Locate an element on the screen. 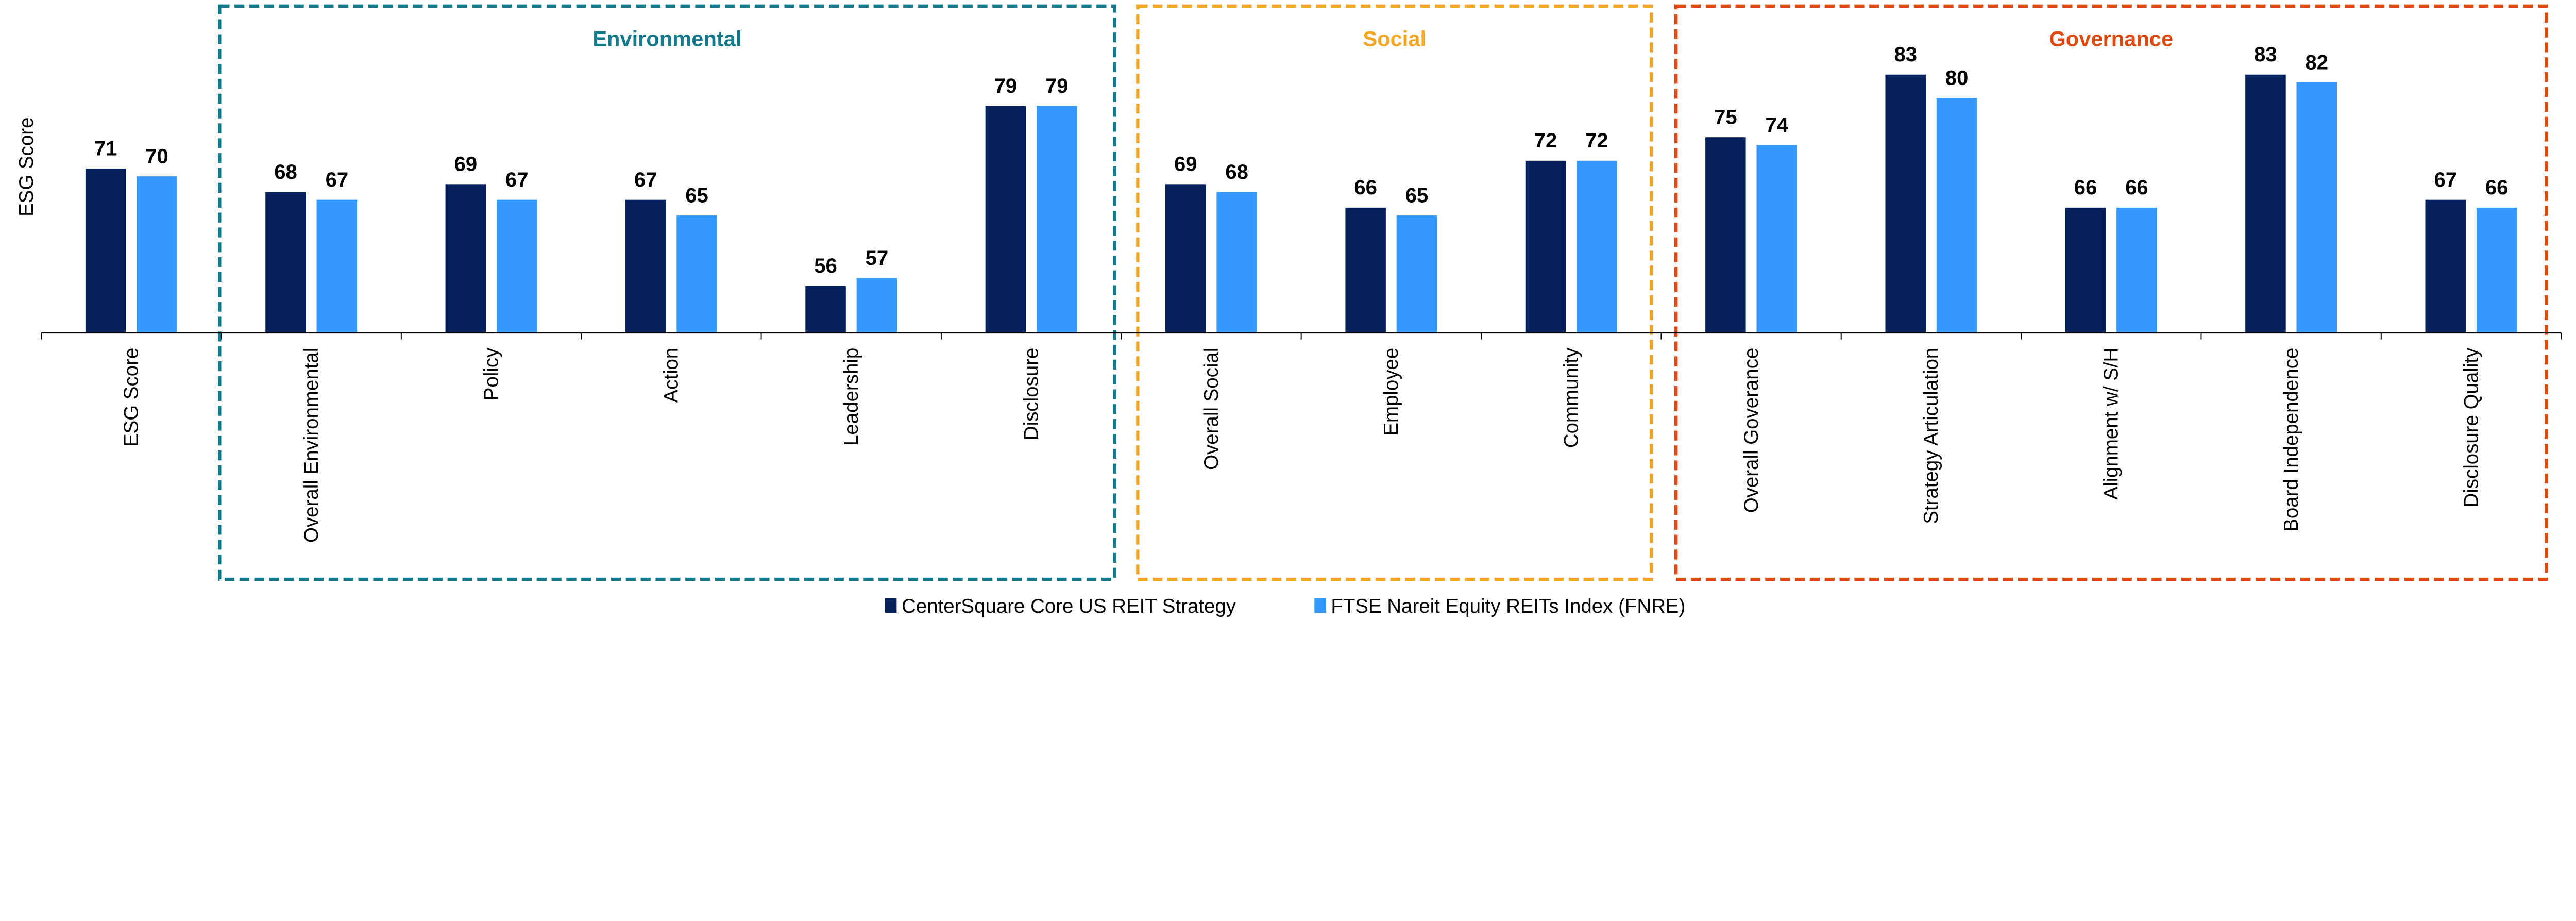  x-tick-label: Overall Social is located at coordinates (1211, 409).